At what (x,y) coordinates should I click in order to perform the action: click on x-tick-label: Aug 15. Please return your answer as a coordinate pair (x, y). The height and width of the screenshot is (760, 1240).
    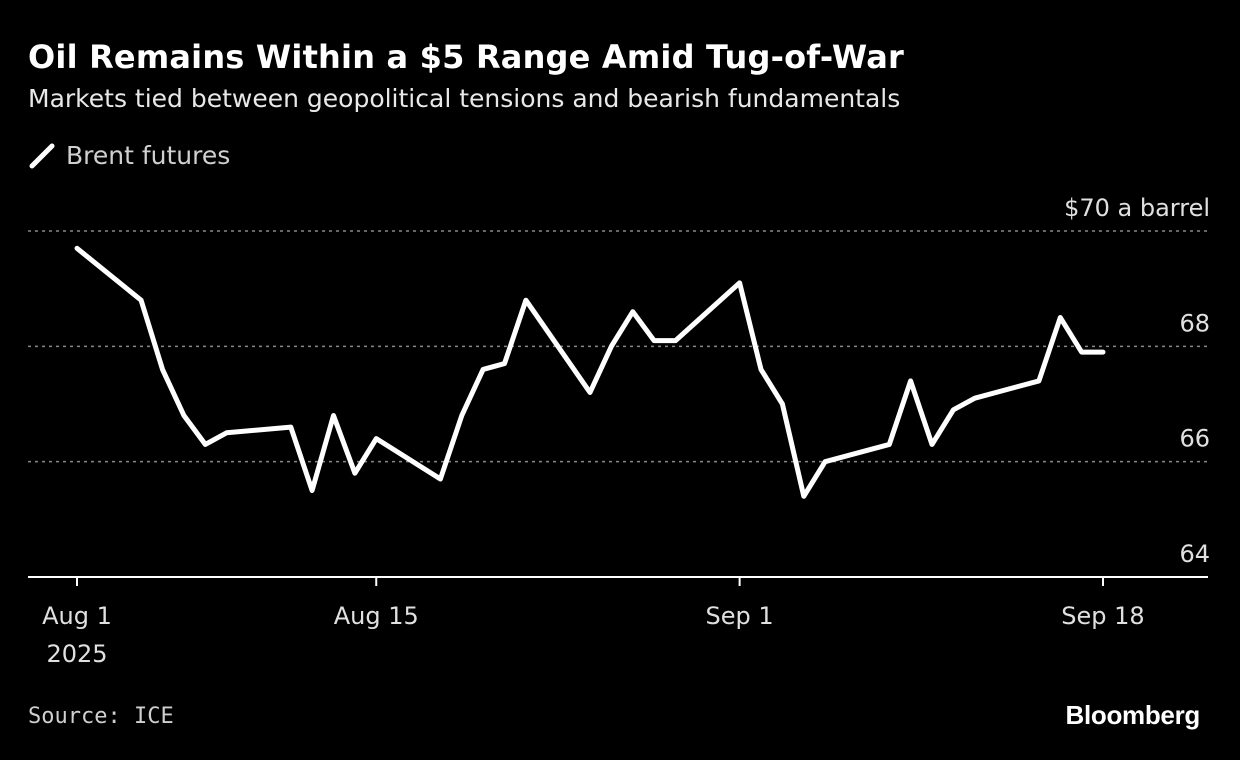
    Looking at the image, I should click on (376, 616).